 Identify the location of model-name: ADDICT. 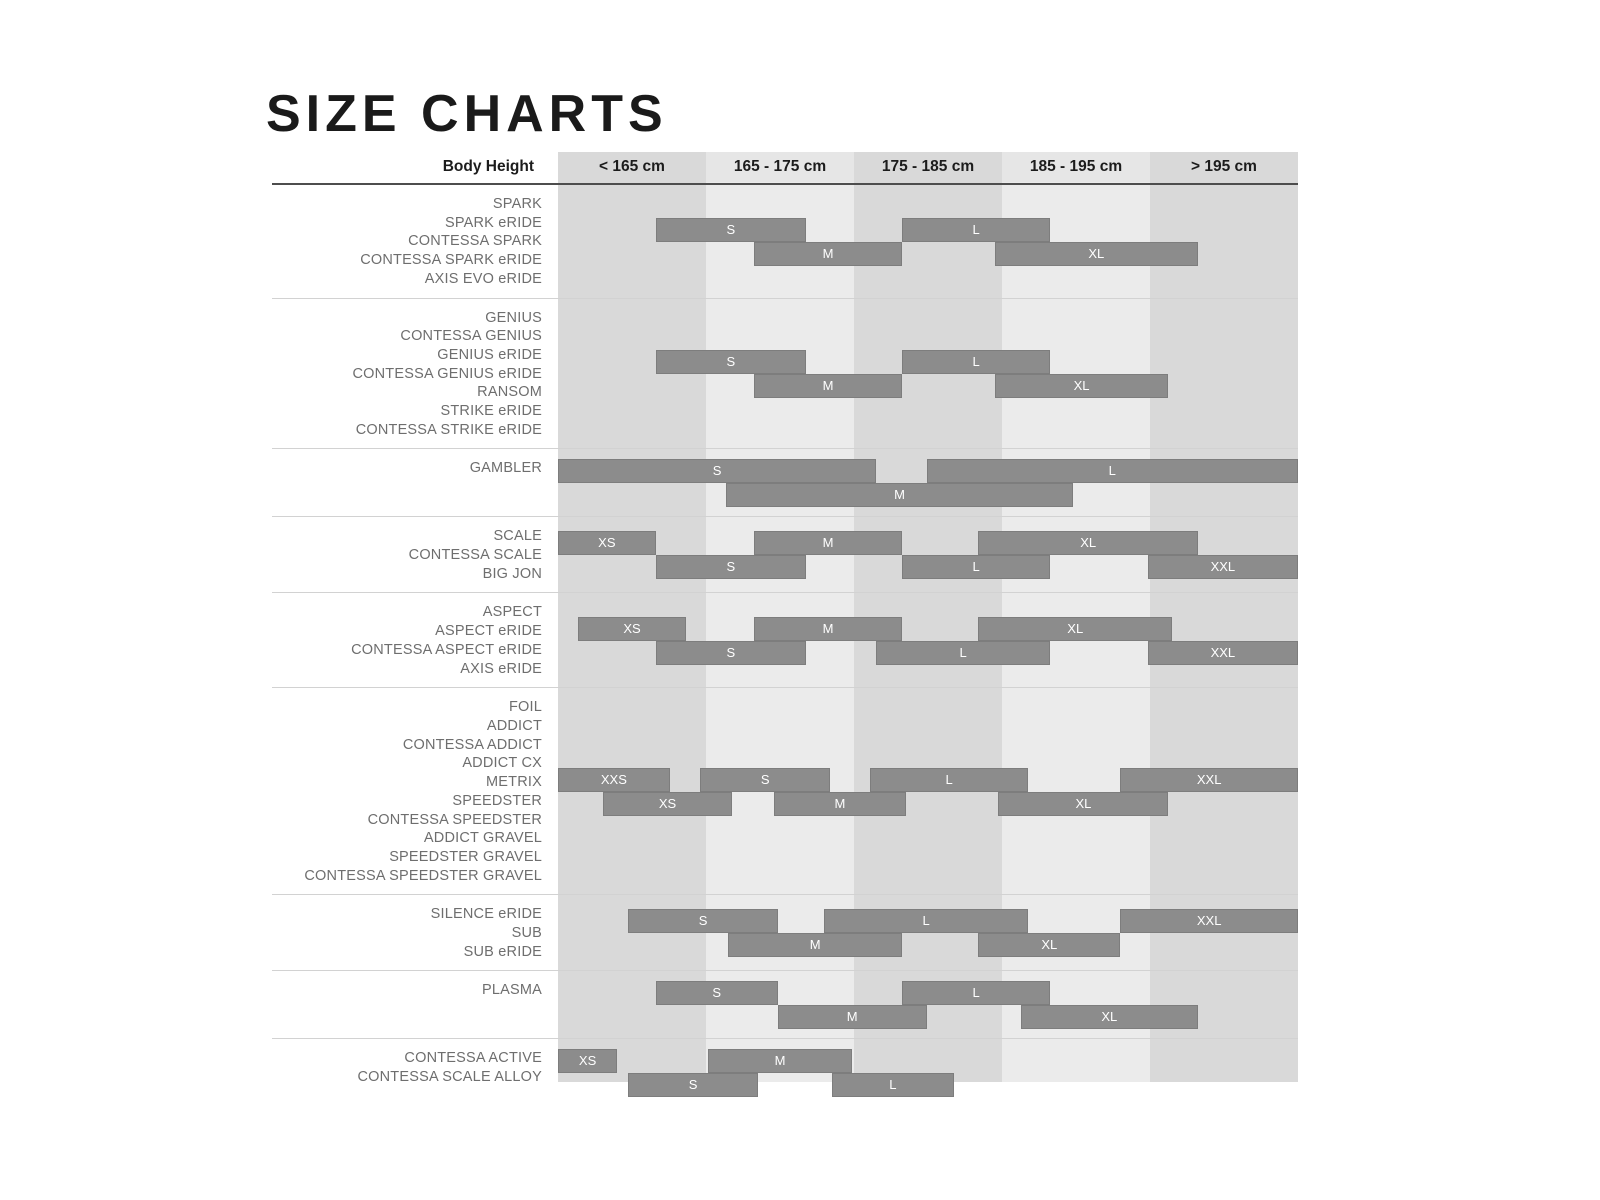
(514, 725).